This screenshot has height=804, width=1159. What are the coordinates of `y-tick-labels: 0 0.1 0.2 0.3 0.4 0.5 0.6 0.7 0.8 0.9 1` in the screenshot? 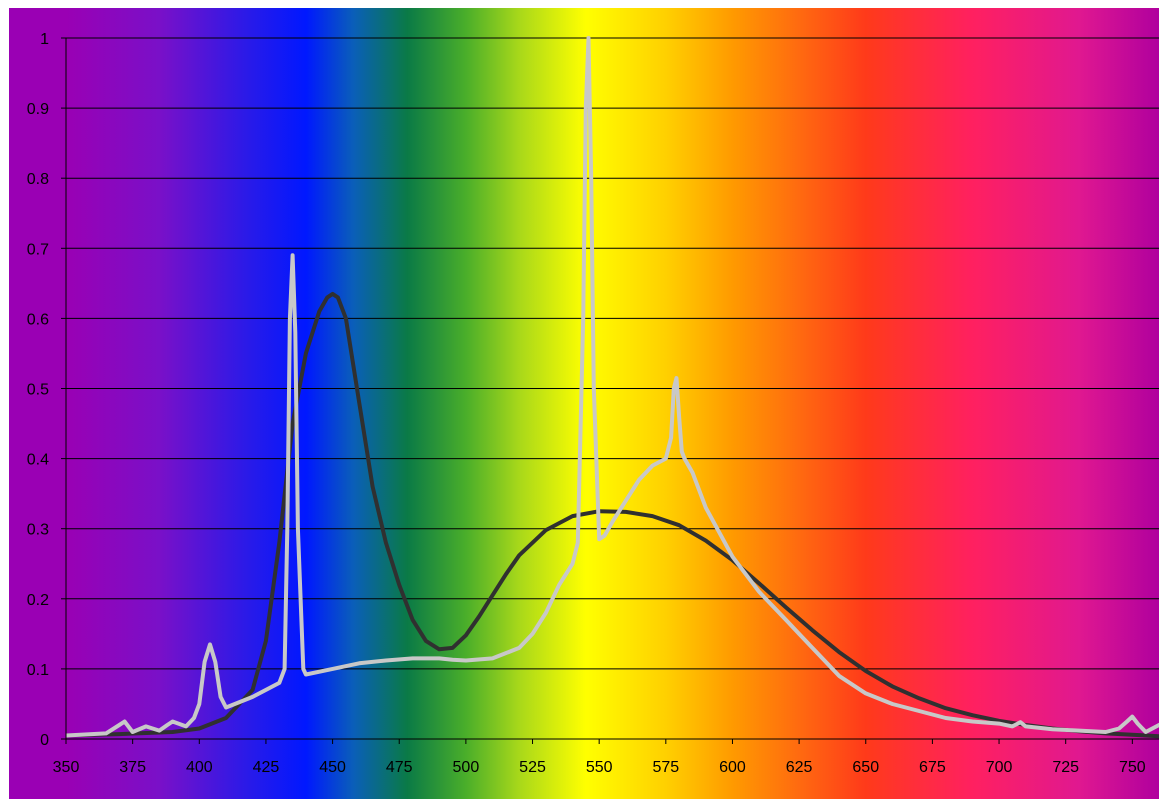 It's located at (46, 390).